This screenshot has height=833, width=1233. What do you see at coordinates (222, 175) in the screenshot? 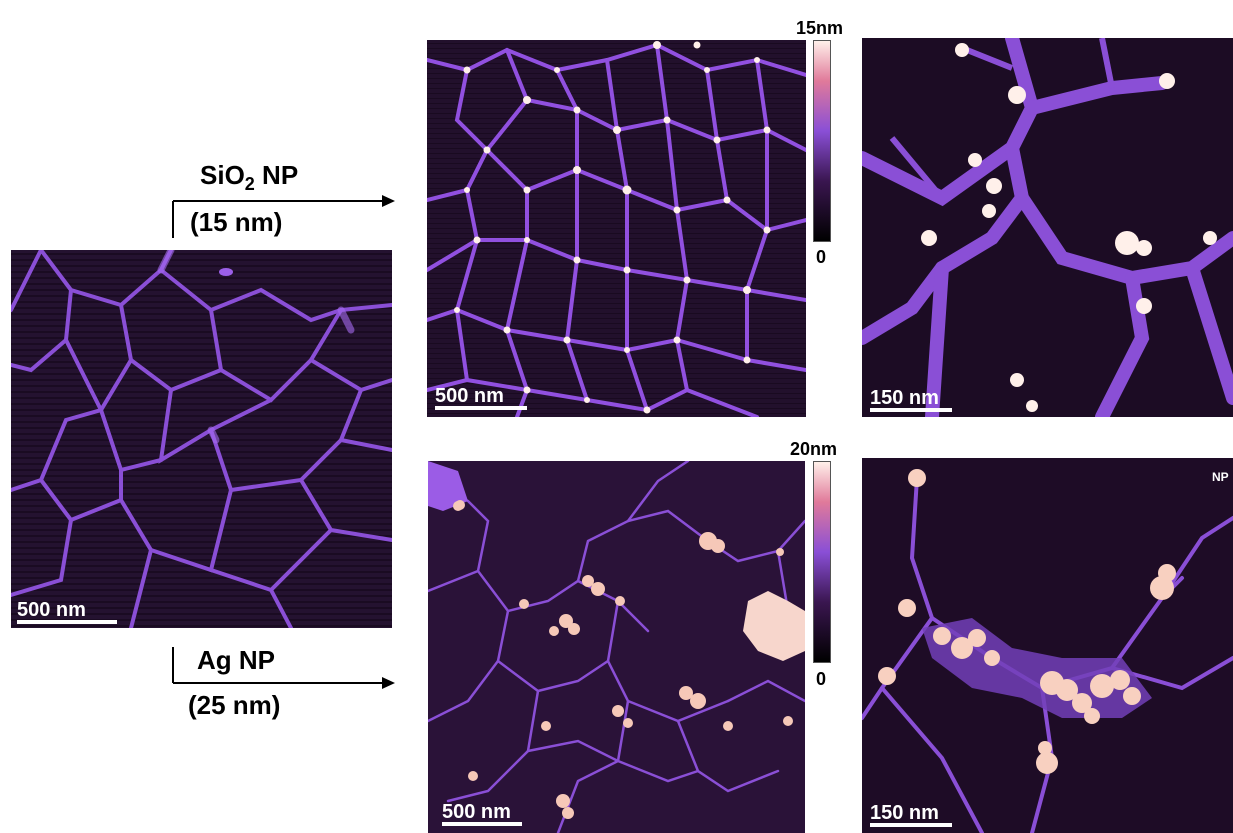
I see `sio2-text: SiO` at bounding box center [222, 175].